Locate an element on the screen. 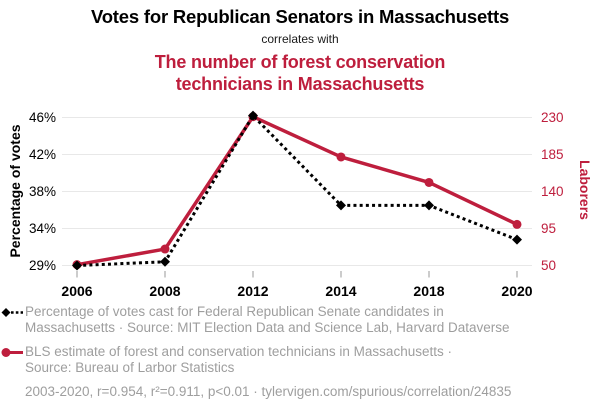 The width and height of the screenshot is (600, 414). x-tick-label: 2018 is located at coordinates (428, 291).